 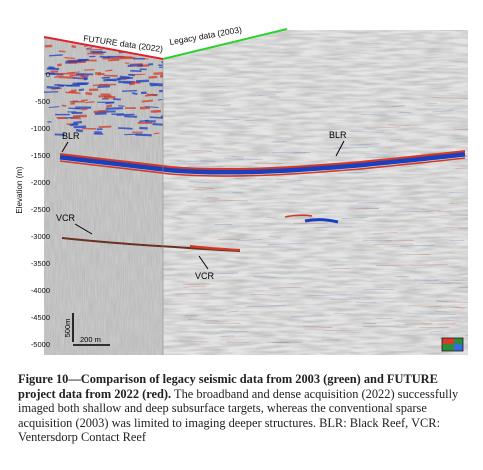 What do you see at coordinates (19, 189) in the screenshot?
I see `y-axis-title: Elevation (m)` at bounding box center [19, 189].